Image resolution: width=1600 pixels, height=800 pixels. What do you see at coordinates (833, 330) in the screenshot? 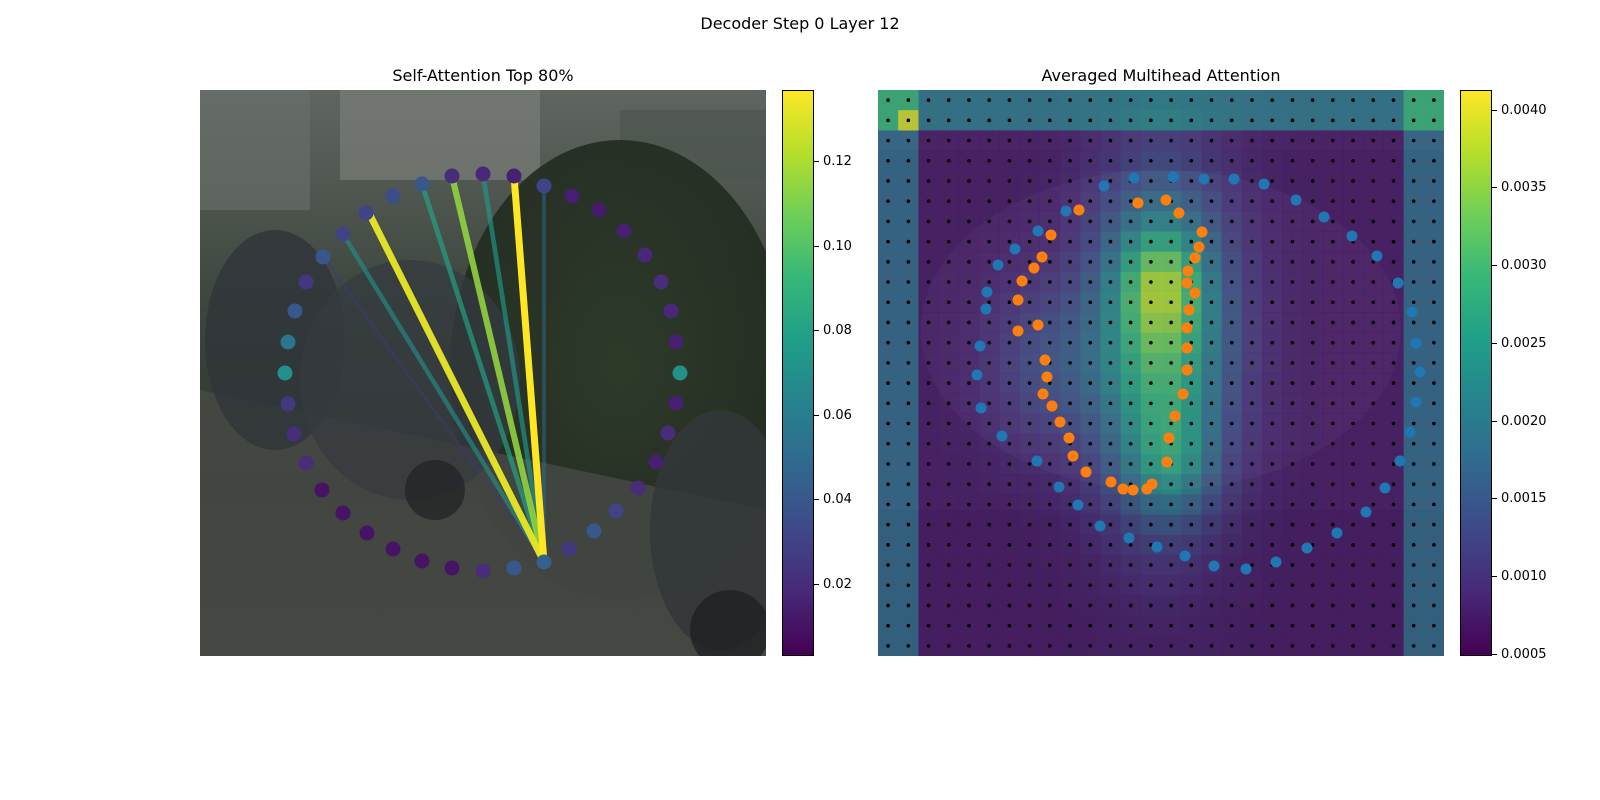
I see `colorbar-tick: 0.08` at bounding box center [833, 330].